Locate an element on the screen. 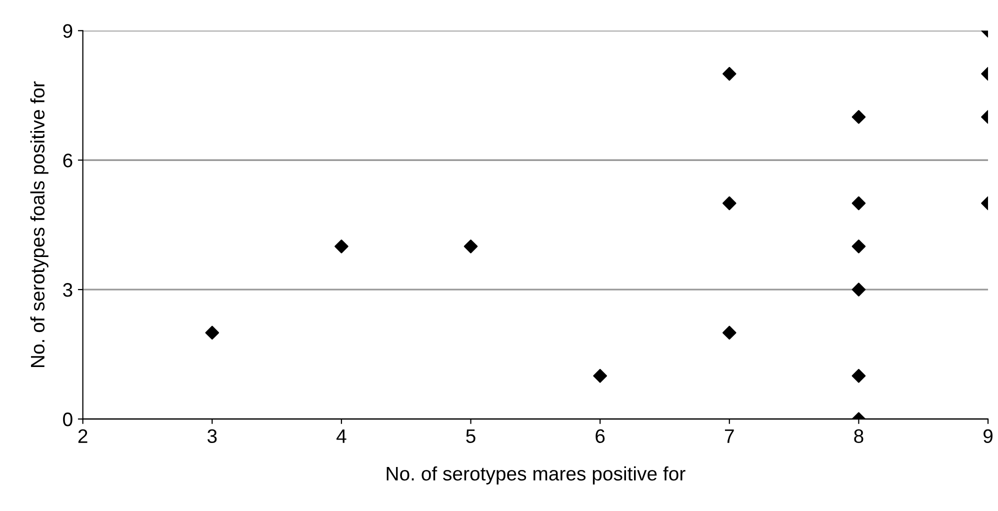 The width and height of the screenshot is (998, 511). y-tick-label: 3 is located at coordinates (67, 290).